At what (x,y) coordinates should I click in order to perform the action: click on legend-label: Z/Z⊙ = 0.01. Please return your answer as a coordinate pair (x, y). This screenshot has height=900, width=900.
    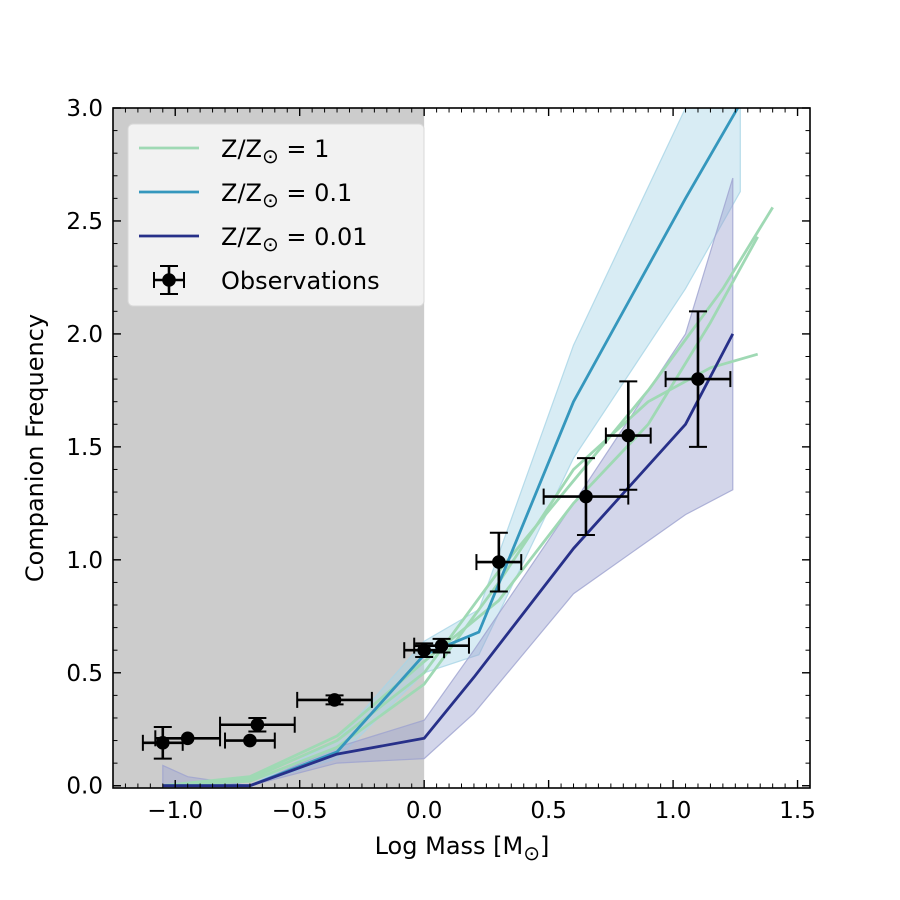
    Looking at the image, I should click on (294, 239).